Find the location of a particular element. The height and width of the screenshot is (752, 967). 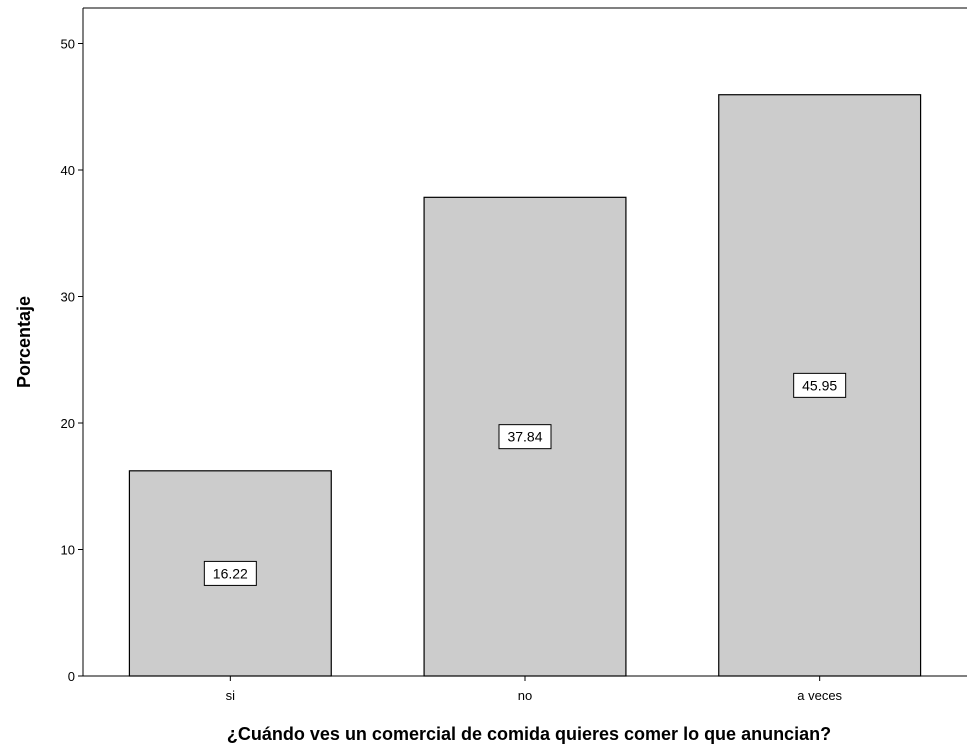

data-label: 45.95 is located at coordinates (819, 385).